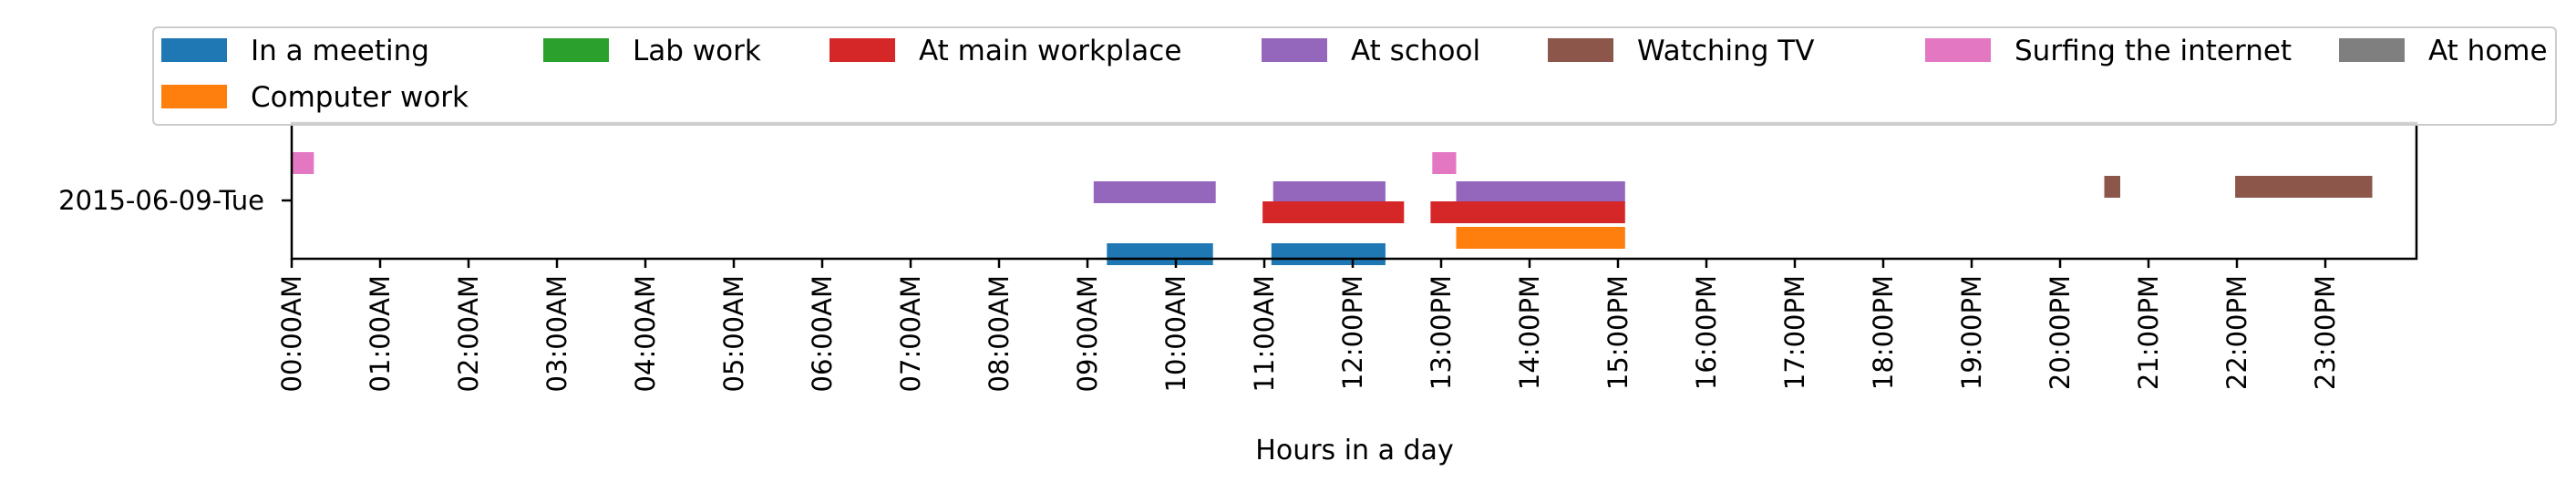  Describe the element at coordinates (822, 333) in the screenshot. I see `x-tick-label: 06:00AM` at that location.